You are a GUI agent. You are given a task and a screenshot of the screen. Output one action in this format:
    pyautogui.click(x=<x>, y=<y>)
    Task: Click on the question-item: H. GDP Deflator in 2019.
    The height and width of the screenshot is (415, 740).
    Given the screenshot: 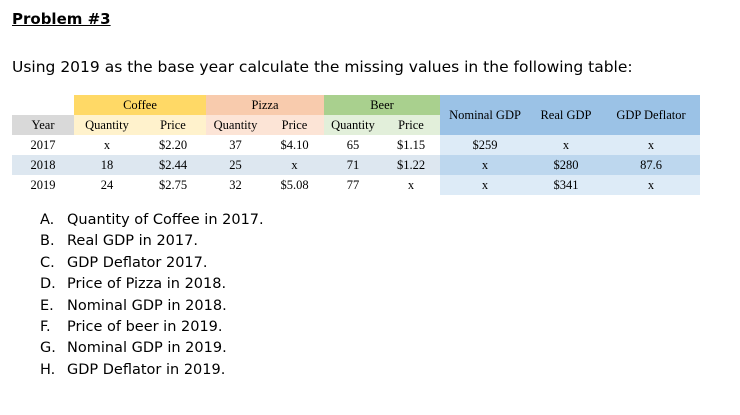 What is the action you would take?
    pyautogui.click(x=152, y=370)
    